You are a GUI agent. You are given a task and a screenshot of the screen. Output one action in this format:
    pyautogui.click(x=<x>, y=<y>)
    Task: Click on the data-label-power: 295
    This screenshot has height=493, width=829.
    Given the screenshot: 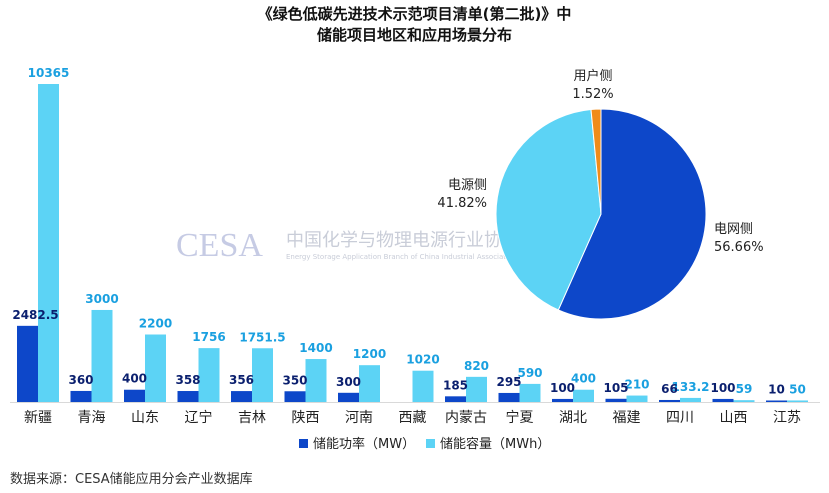 What is the action you would take?
    pyautogui.click(x=508, y=382)
    